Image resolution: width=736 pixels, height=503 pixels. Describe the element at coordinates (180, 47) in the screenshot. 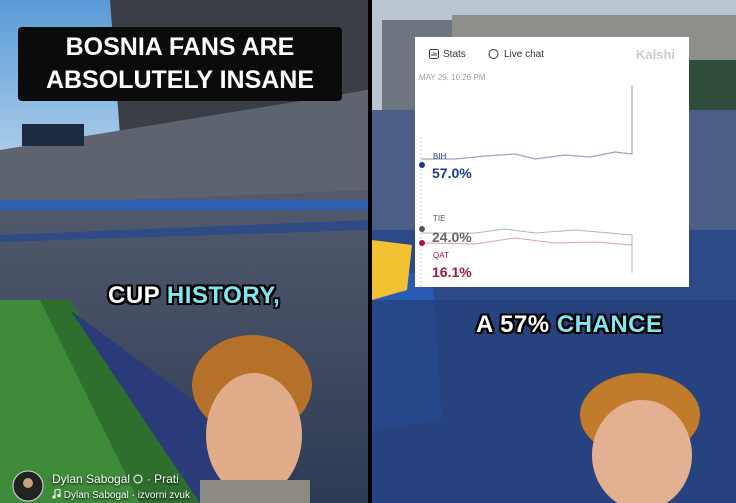

I see `headline-line: BOSNIA FANS ARE` at that location.